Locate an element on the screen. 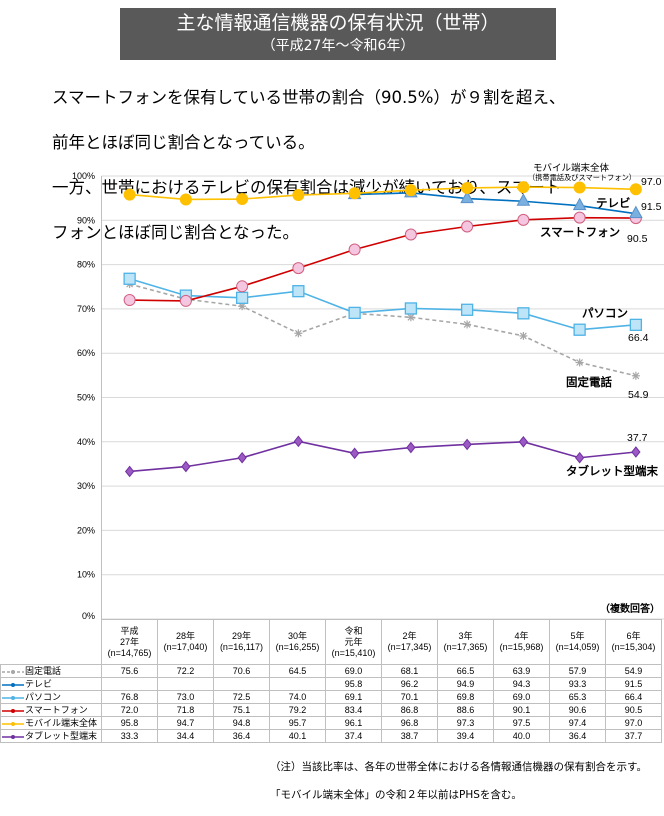 This screenshot has height=816, width=664. category-line: (n=15,410) is located at coordinates (353, 652).